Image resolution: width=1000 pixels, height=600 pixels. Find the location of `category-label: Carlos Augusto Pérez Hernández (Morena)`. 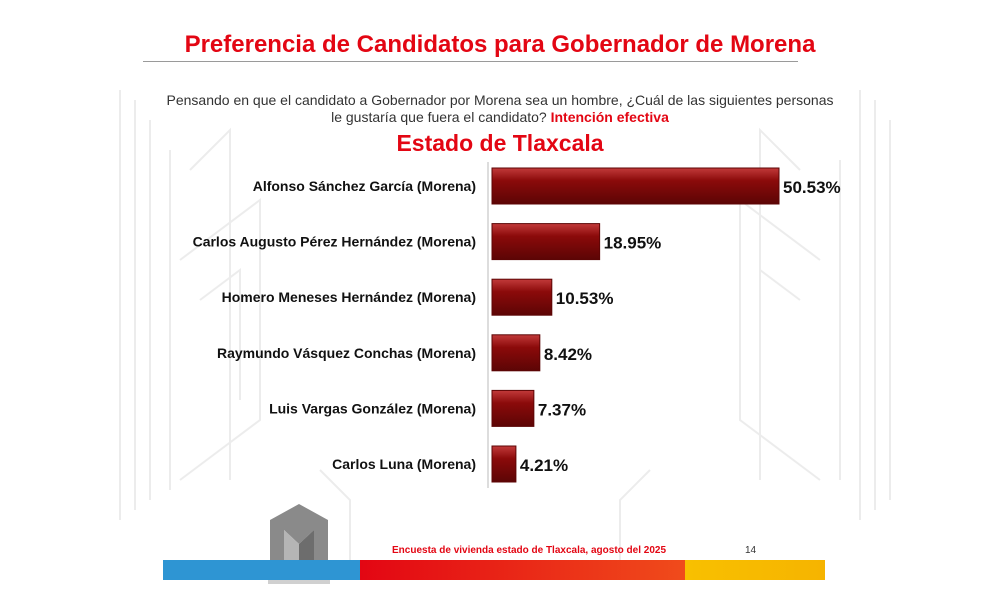

category-label: Carlos Augusto Pérez Hernández (Morena) is located at coordinates (334, 242).